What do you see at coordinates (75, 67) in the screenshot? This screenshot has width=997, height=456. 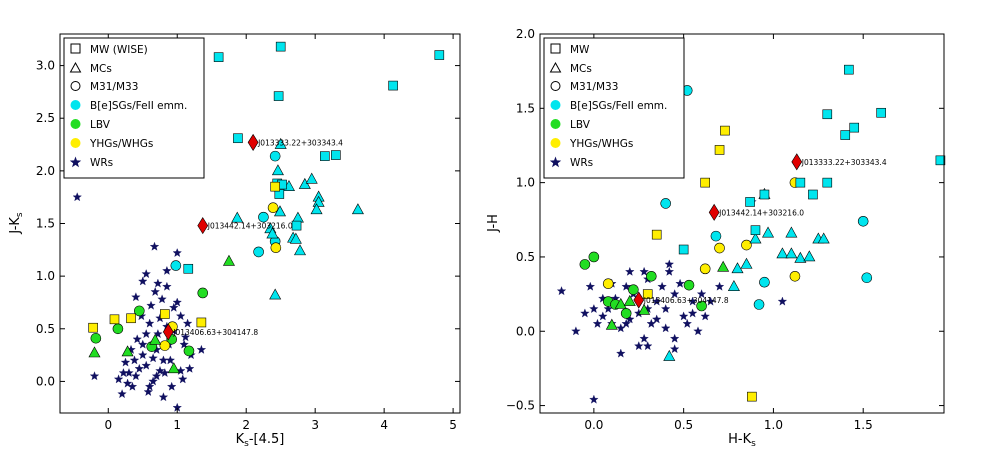 I see `legend-triangle-marker` at bounding box center [75, 67].